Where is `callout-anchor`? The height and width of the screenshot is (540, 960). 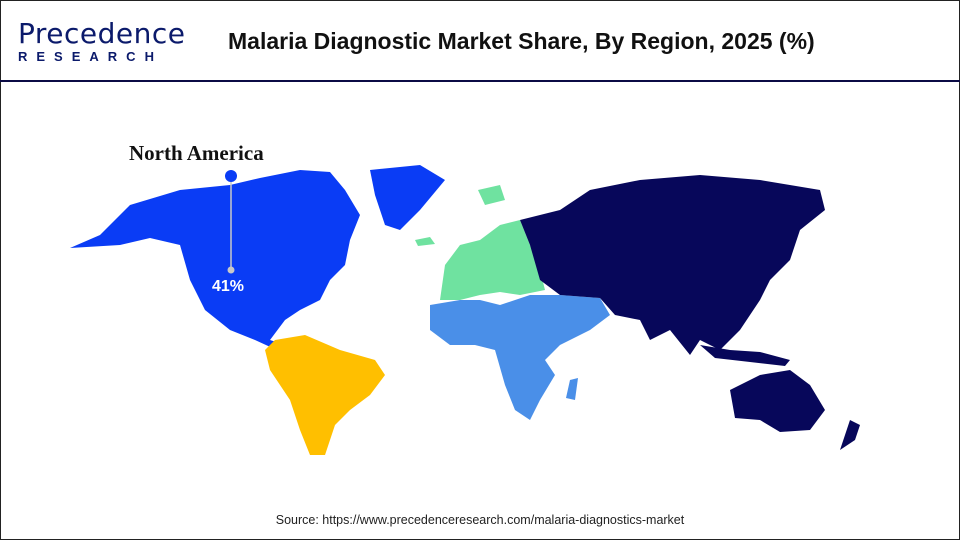
callout-anchor is located at coordinates (231, 270).